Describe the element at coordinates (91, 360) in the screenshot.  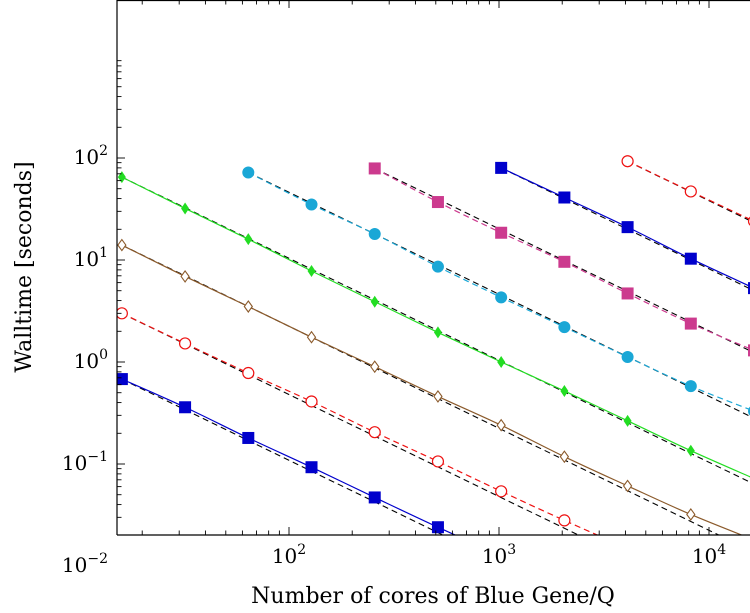
I see `y-tick-label: 10⁰` at that location.